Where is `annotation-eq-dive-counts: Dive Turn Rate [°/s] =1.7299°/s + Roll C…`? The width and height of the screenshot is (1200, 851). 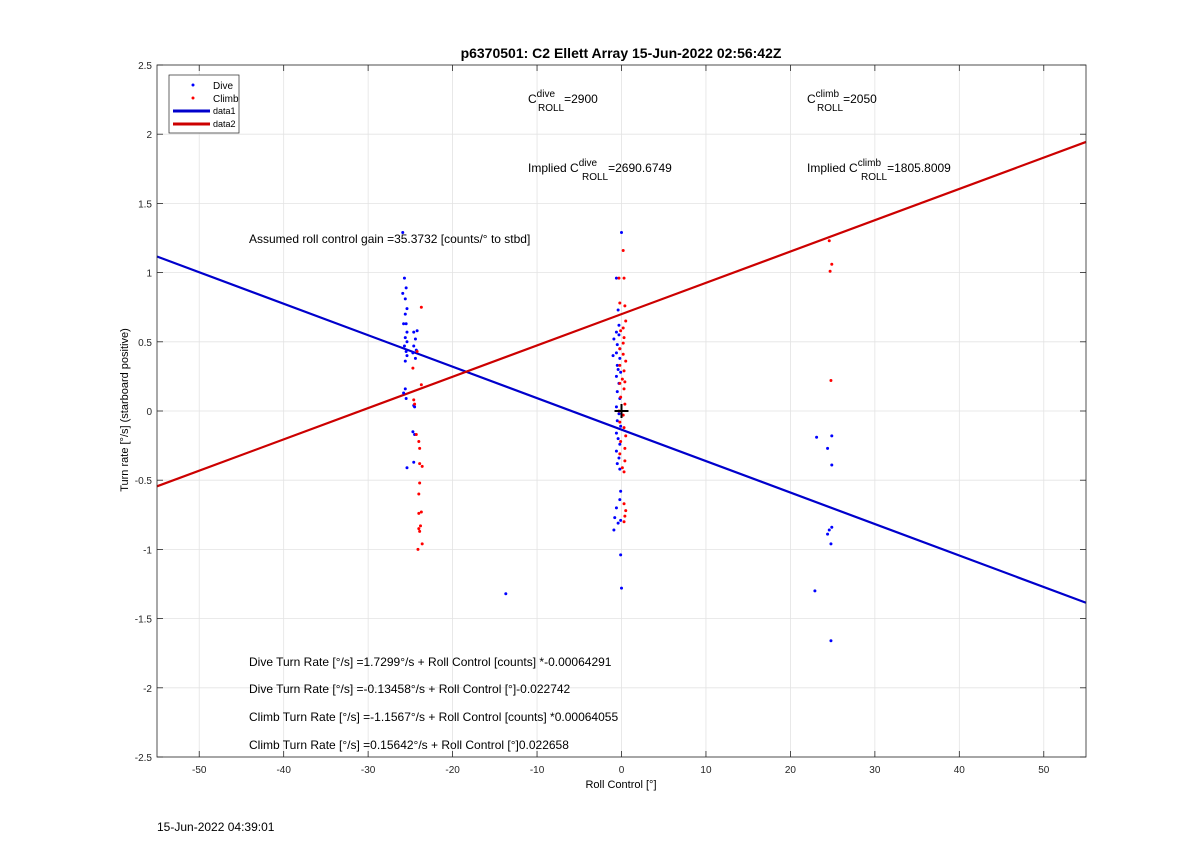
annotation-eq-dive-counts: Dive Turn Rate [°/s] =1.7299°/s + Roll C… is located at coordinates (430, 662).